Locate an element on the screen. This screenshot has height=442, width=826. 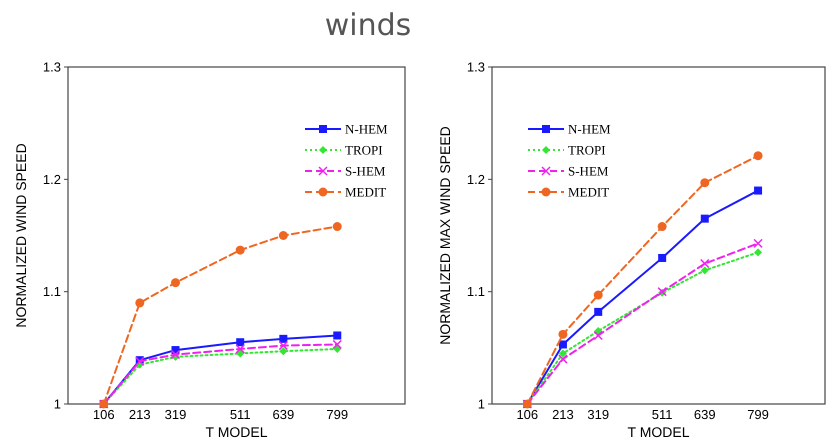
chart-title: winds is located at coordinates (368, 25).